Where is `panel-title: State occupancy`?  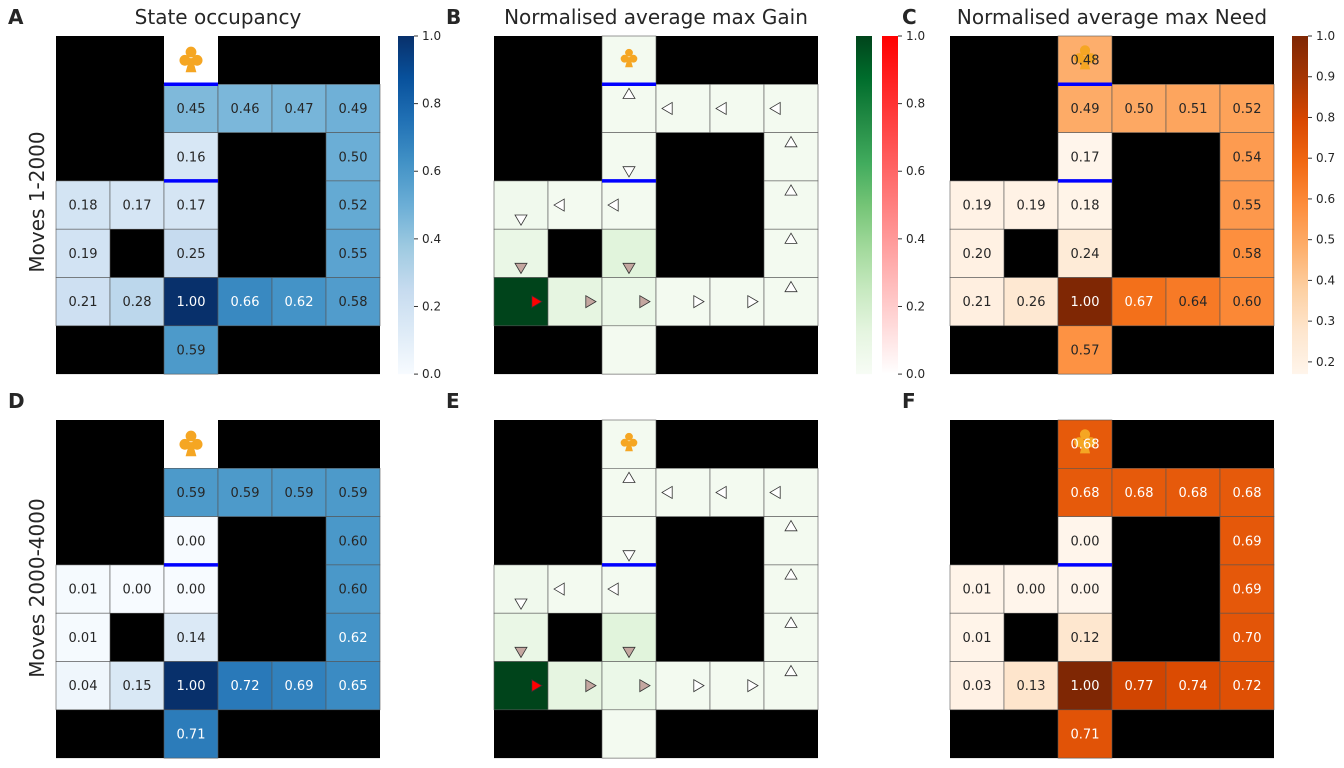 panel-title: State occupancy is located at coordinates (218, 17).